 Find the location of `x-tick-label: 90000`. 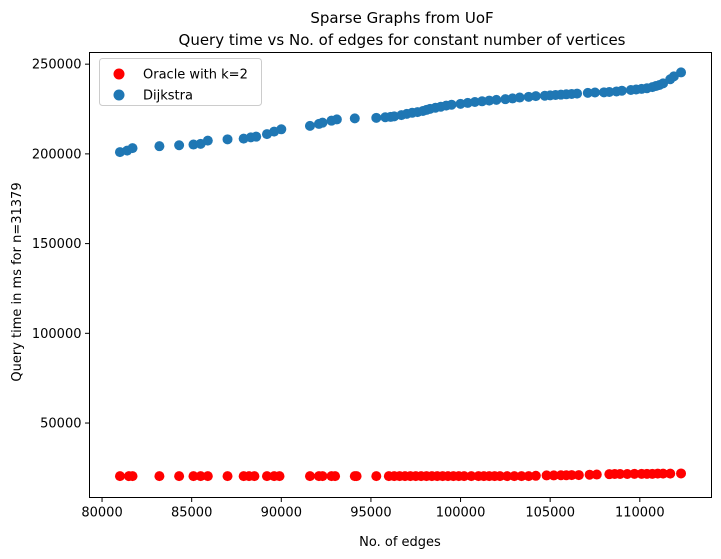

x-tick-label: 90000 is located at coordinates (281, 513).